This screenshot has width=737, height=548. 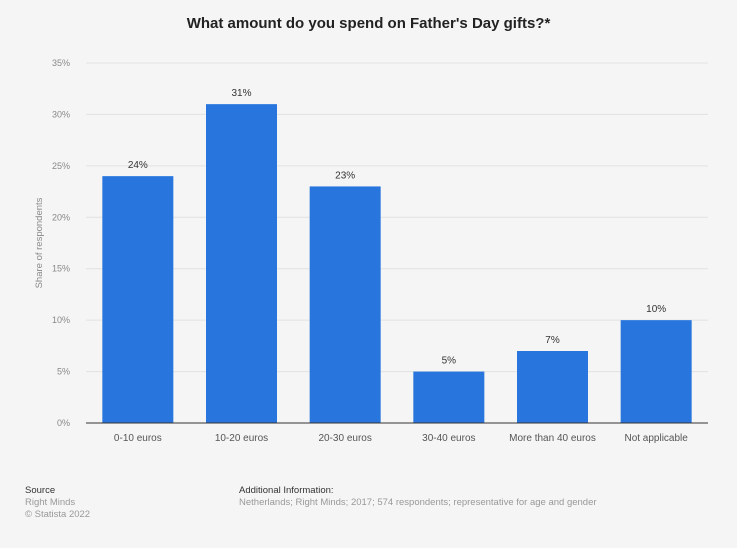 I want to click on data-label: 5%, so click(x=449, y=361).